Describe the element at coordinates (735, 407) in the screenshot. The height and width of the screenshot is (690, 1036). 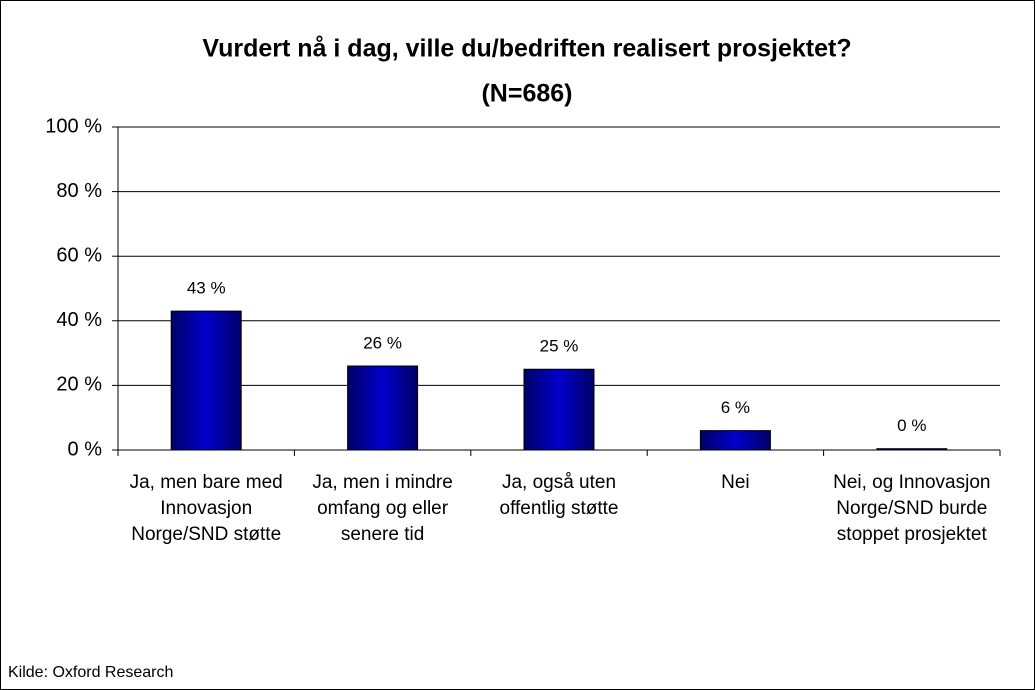
I see `value-label: 6 %` at that location.